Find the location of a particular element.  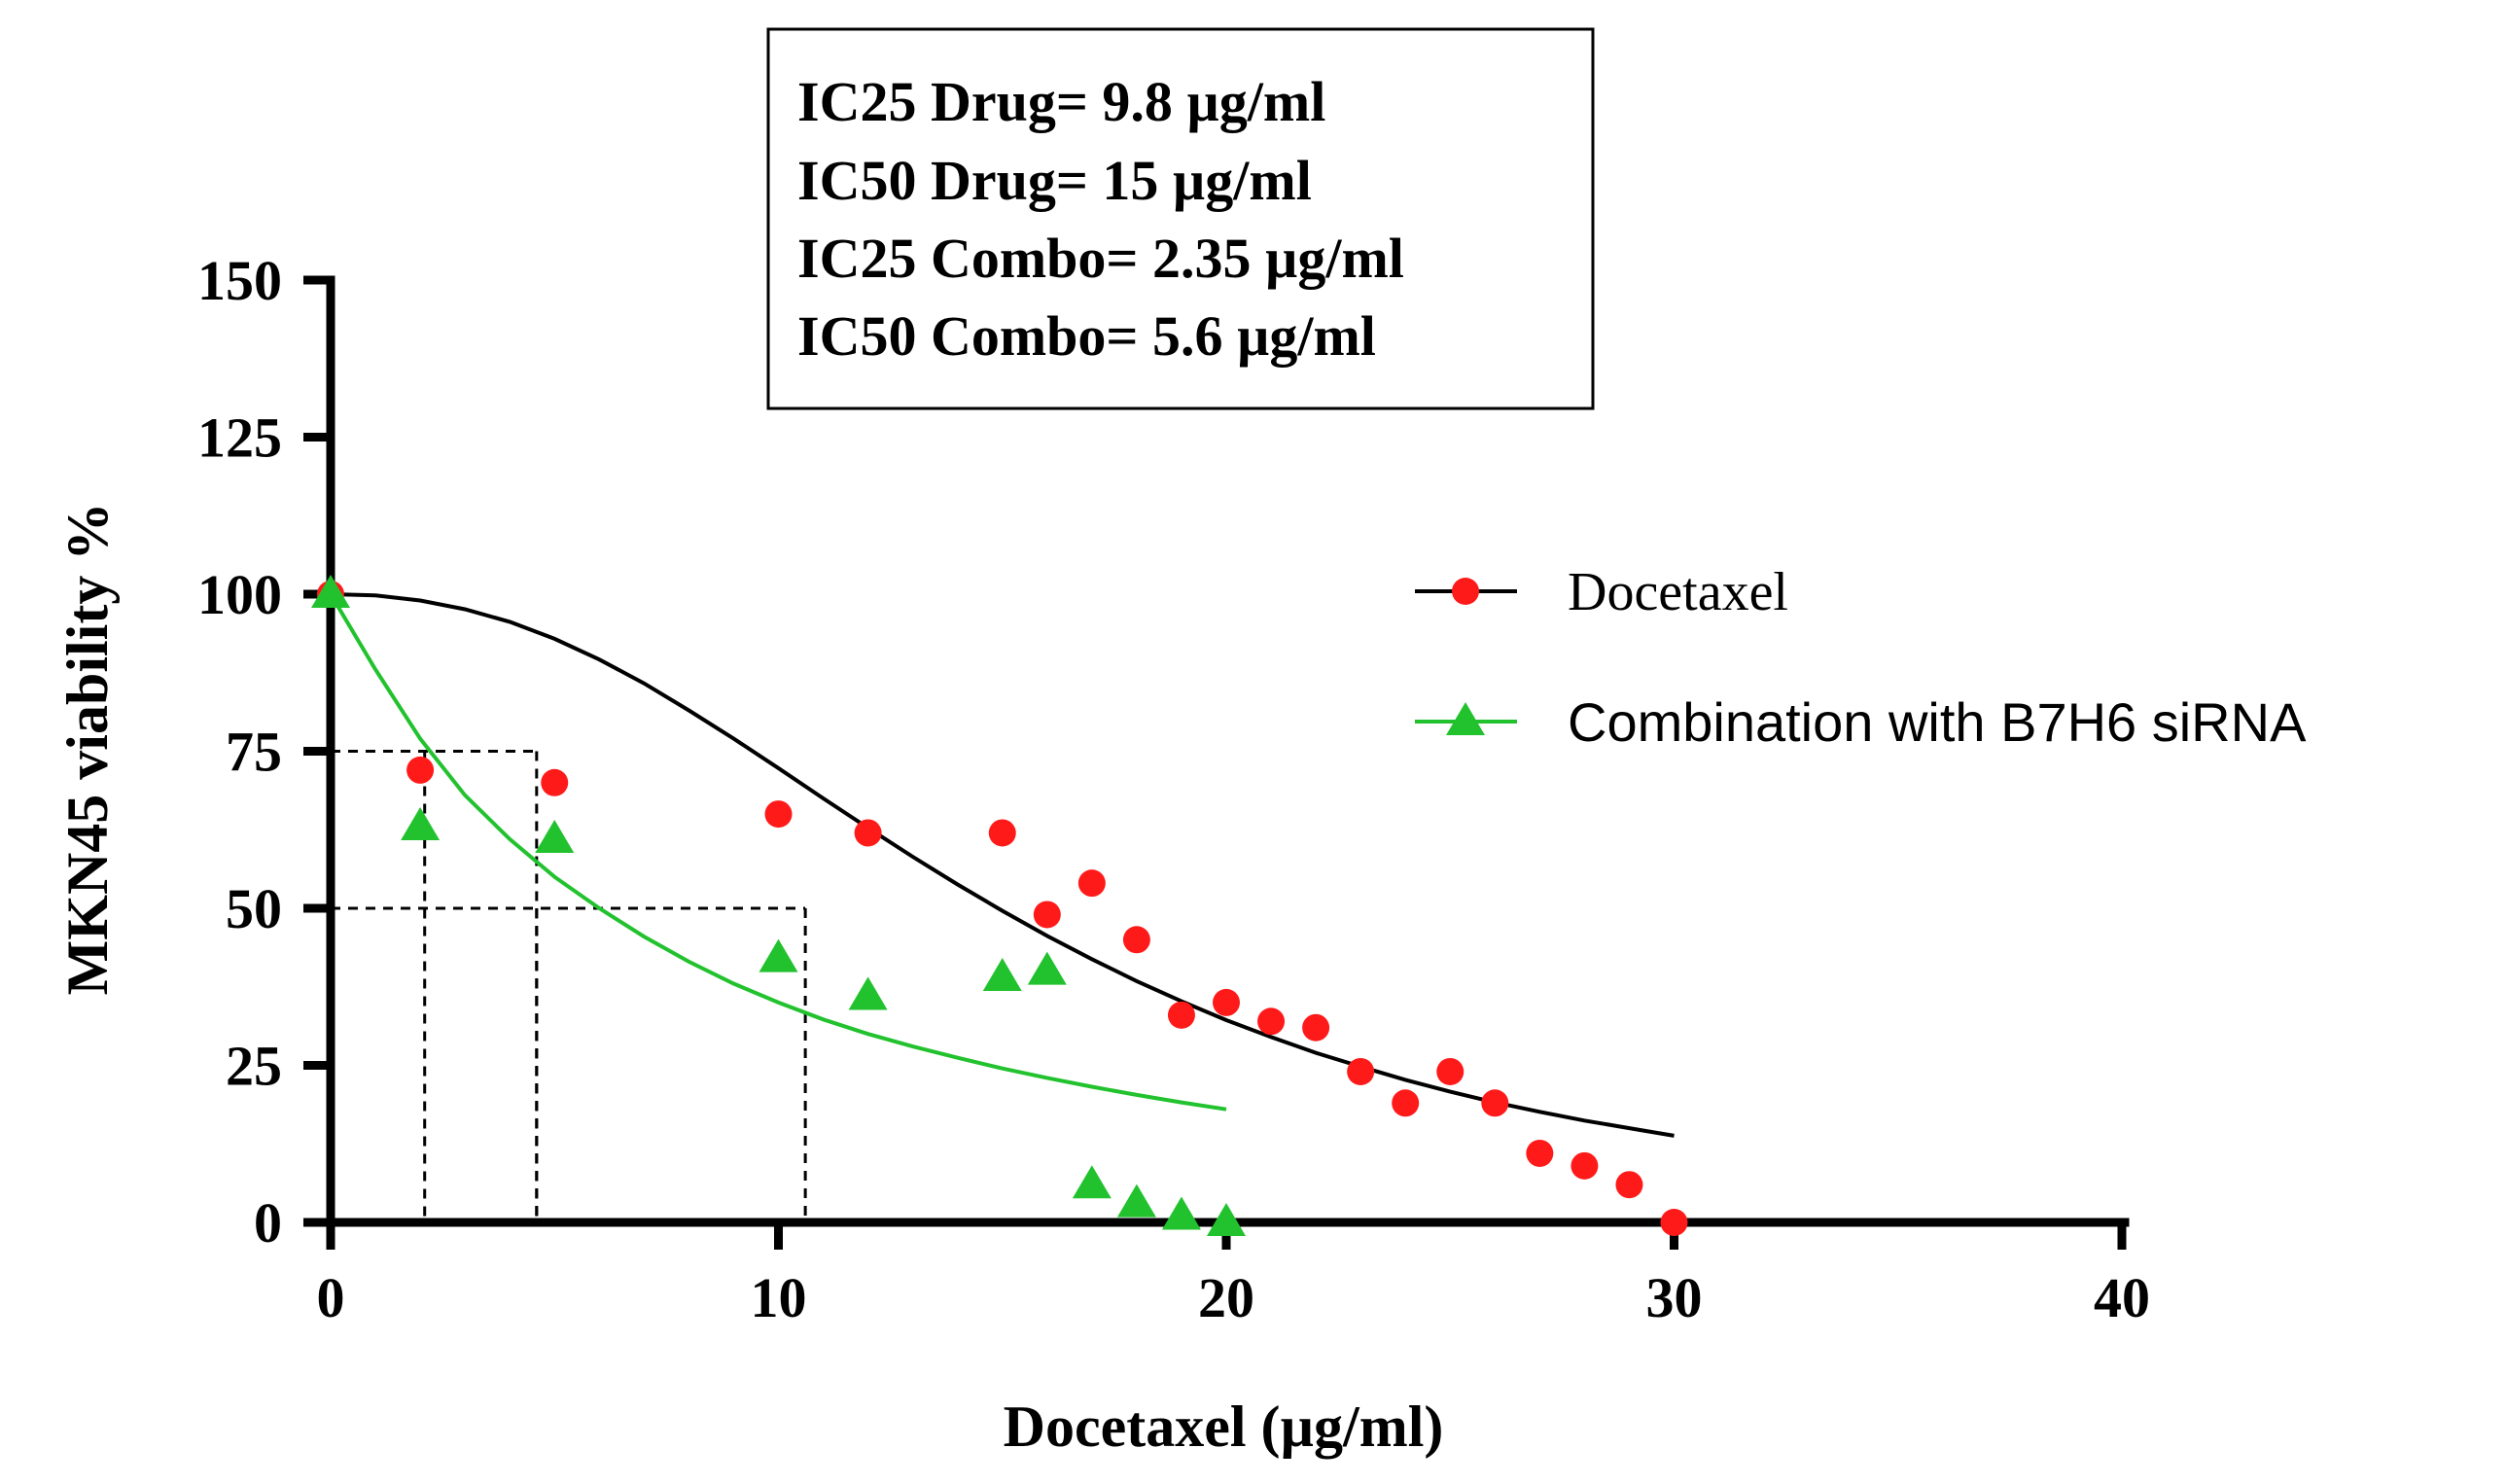

y-tick-label-0: 0 is located at coordinates (268, 1223).